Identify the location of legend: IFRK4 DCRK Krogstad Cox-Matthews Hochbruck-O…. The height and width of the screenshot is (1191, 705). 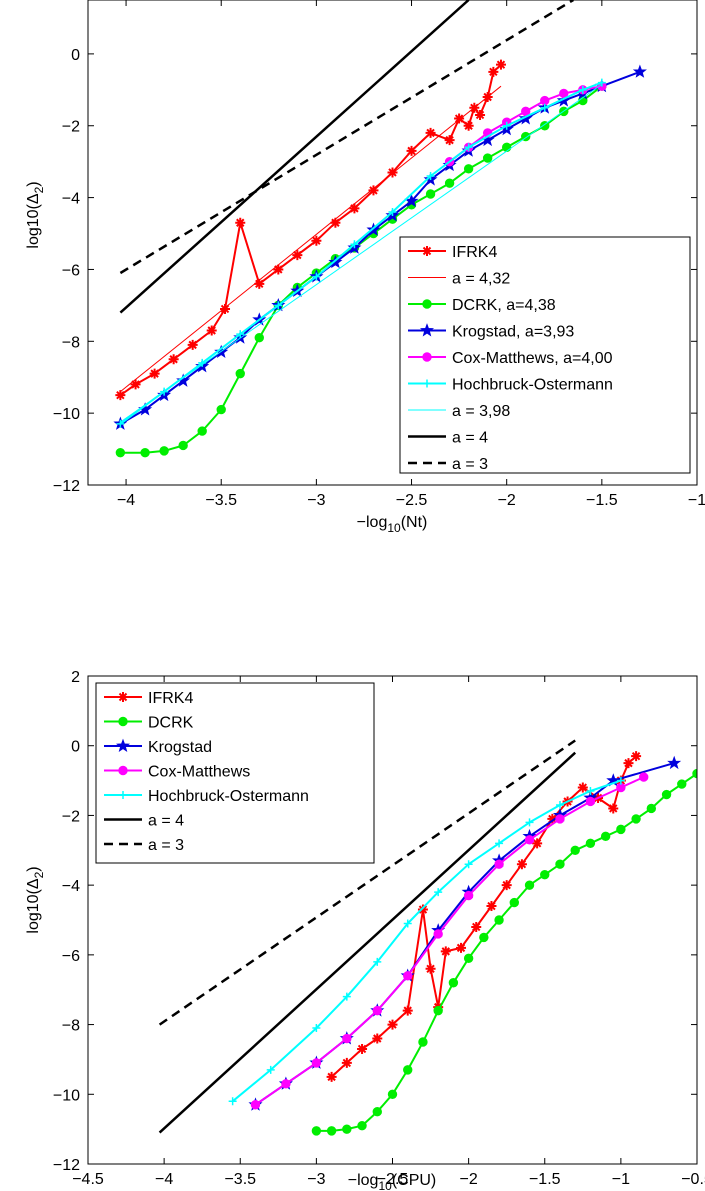
(235, 773).